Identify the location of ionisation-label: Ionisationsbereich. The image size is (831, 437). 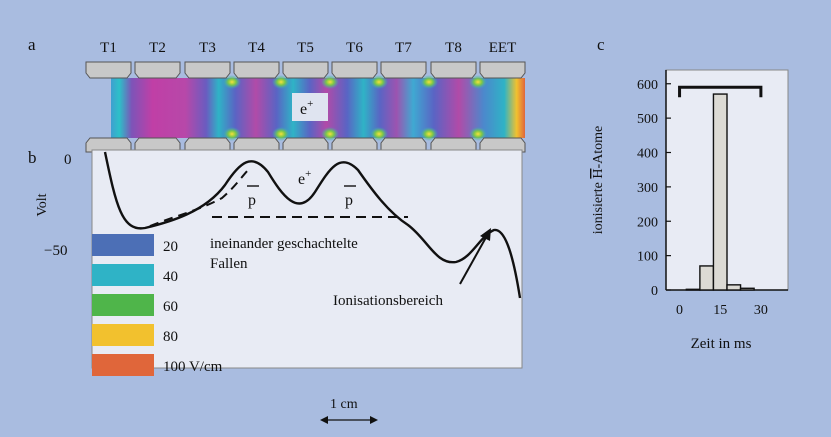
(388, 301).